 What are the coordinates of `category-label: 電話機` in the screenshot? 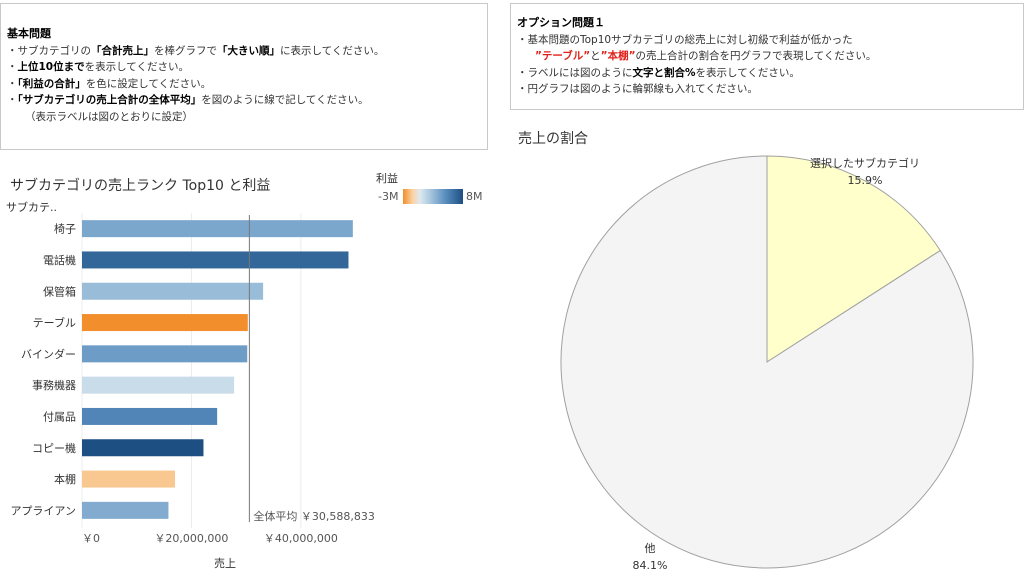 It's located at (59, 260).